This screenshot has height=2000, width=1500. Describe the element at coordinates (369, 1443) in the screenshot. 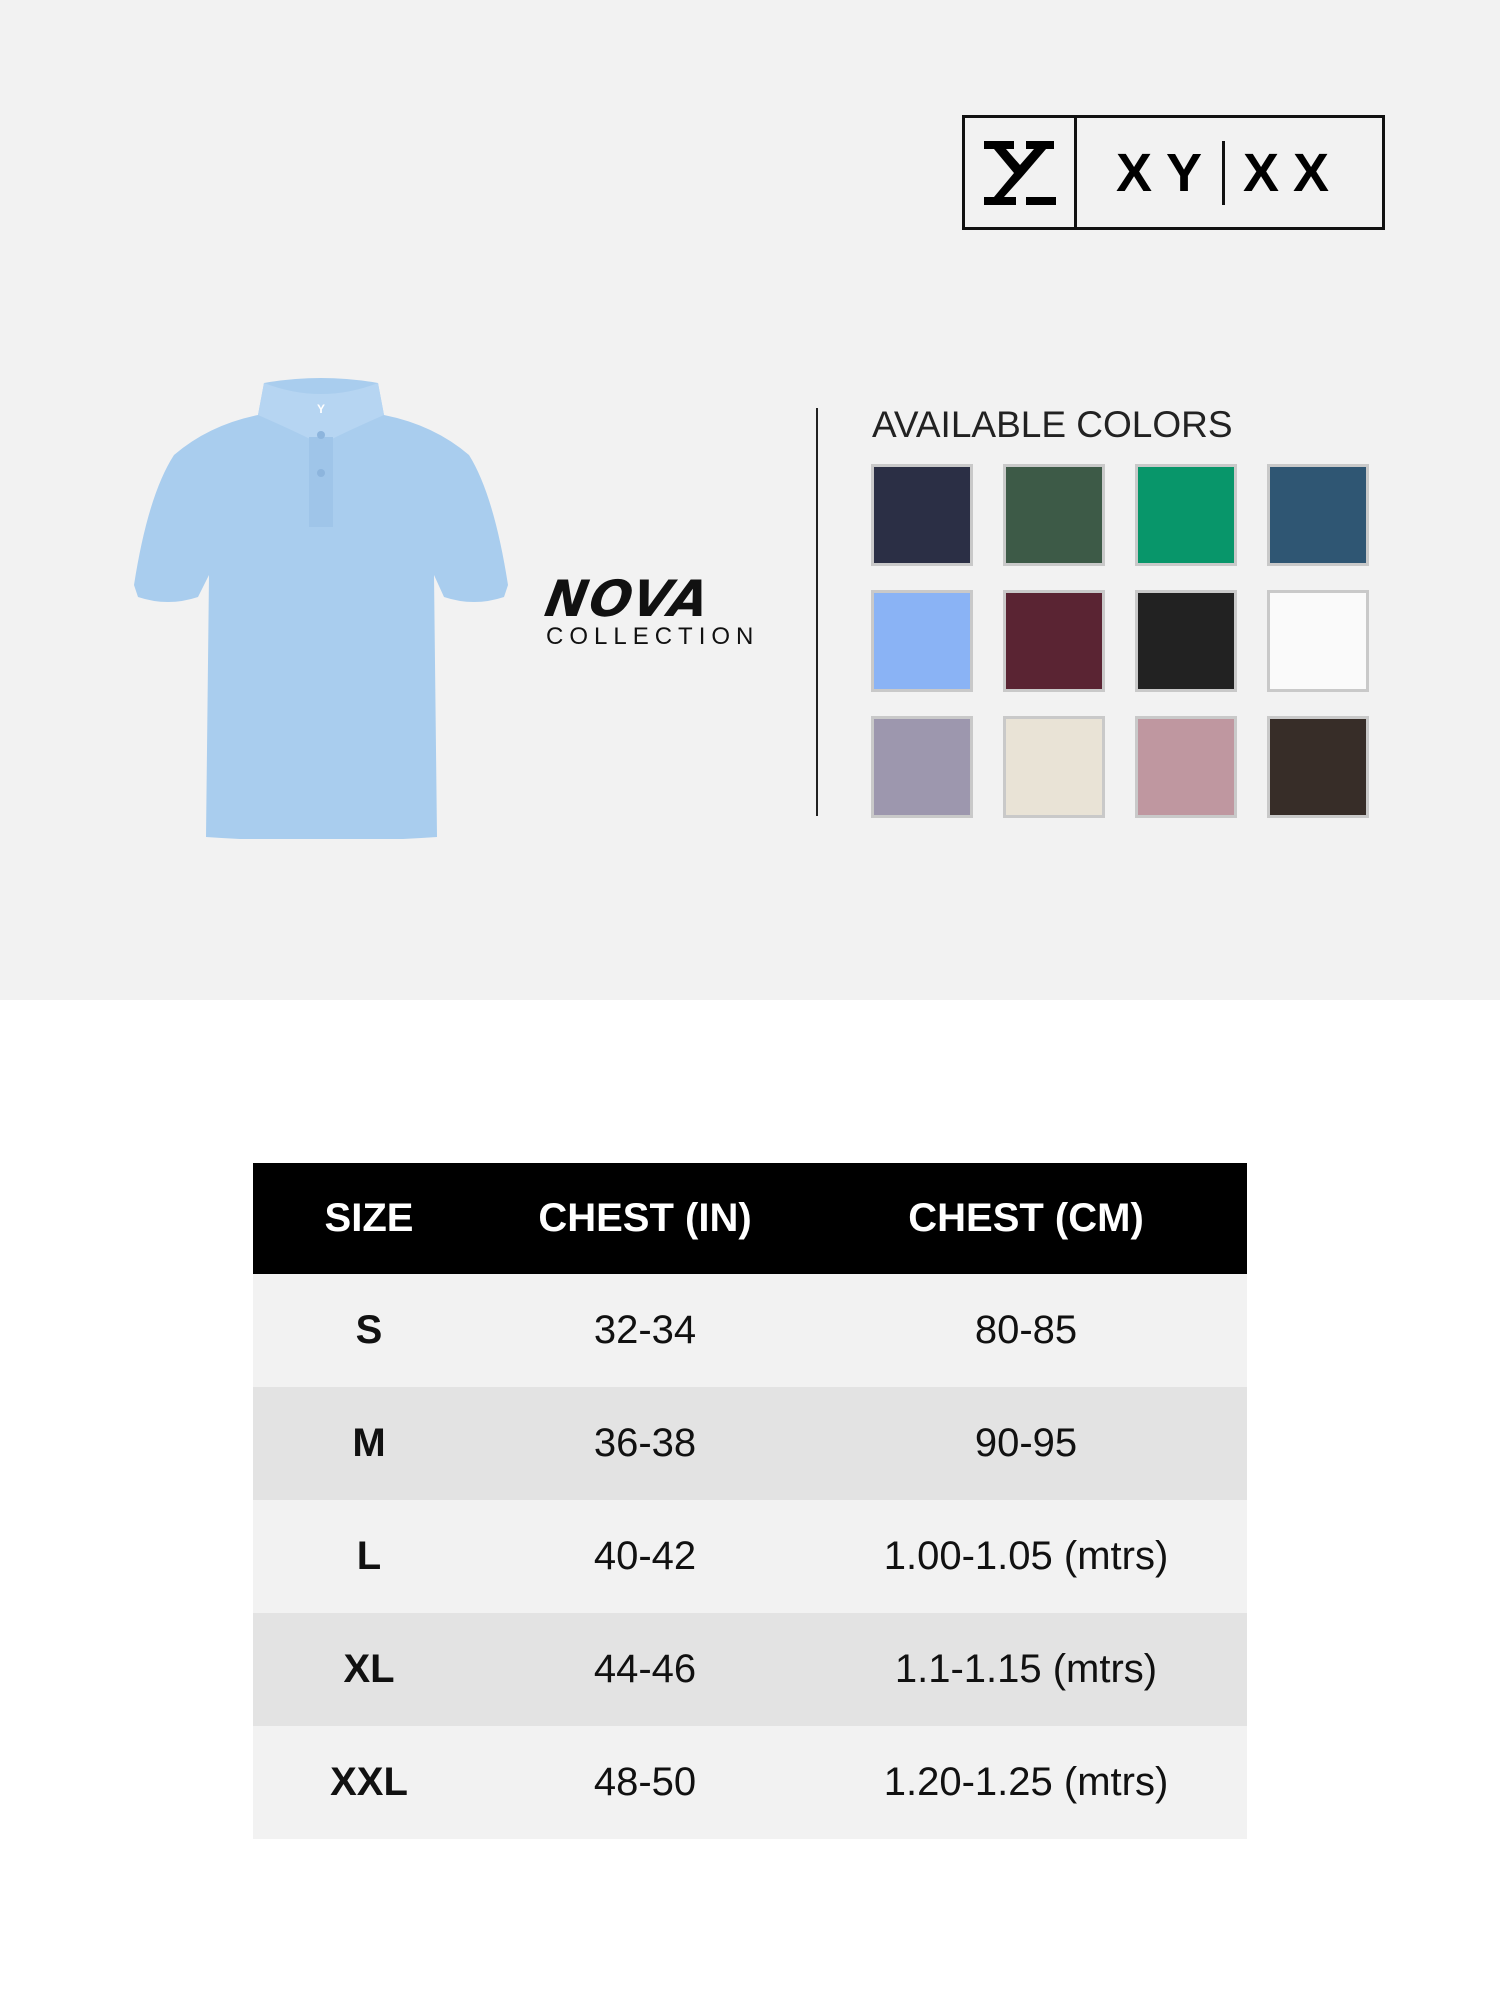

I see `size-cell: M` at that location.